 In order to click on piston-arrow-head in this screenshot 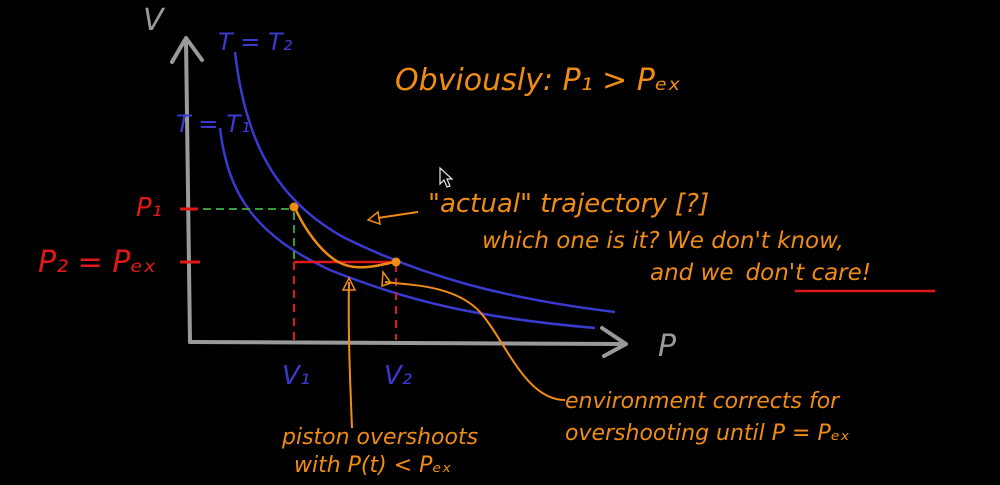, I will do `click(349, 283)`.